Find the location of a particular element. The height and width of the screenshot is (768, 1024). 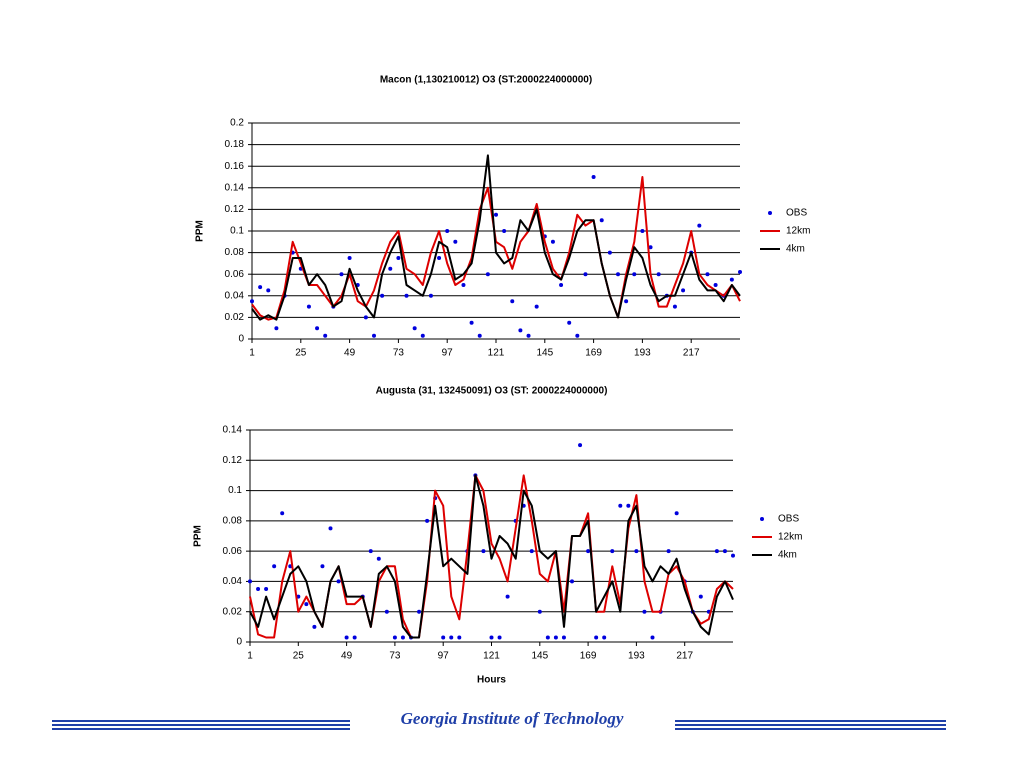

footer-rule-left is located at coordinates (201, 725).